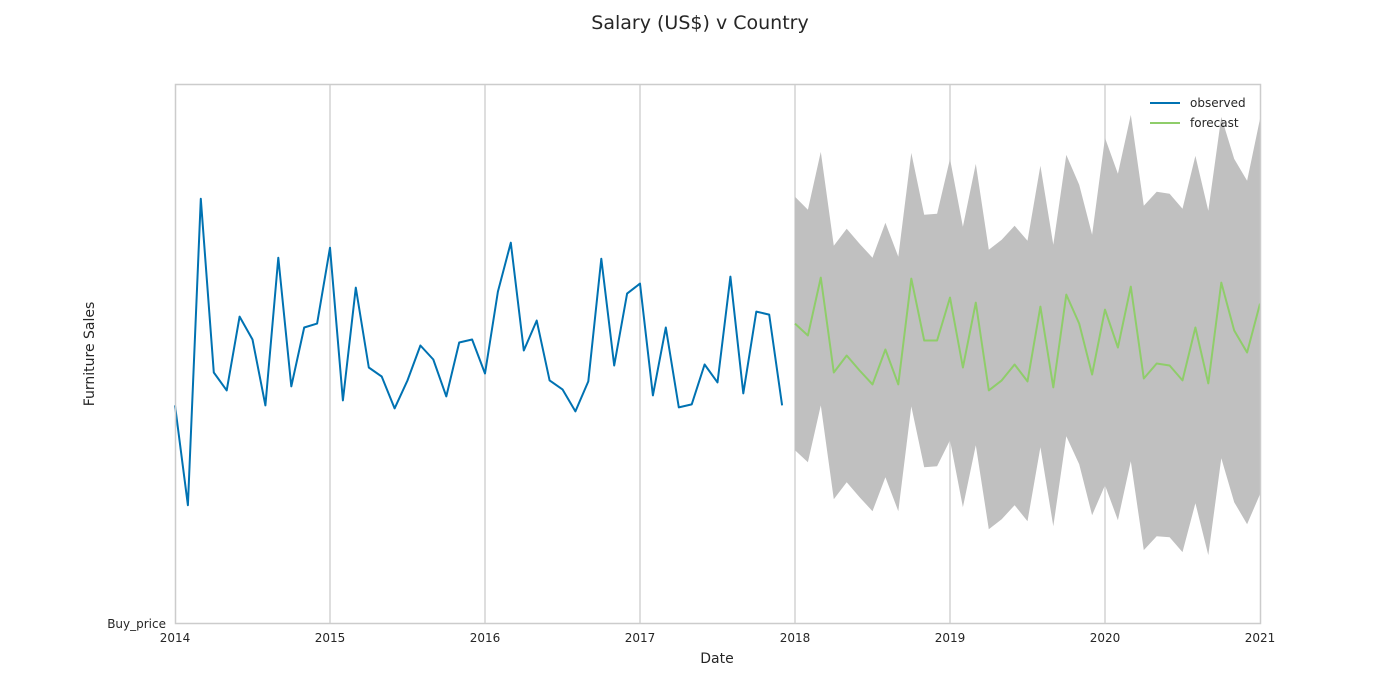  Describe the element at coordinates (175, 638) in the screenshot. I see `x-tick-label: 2014` at that location.